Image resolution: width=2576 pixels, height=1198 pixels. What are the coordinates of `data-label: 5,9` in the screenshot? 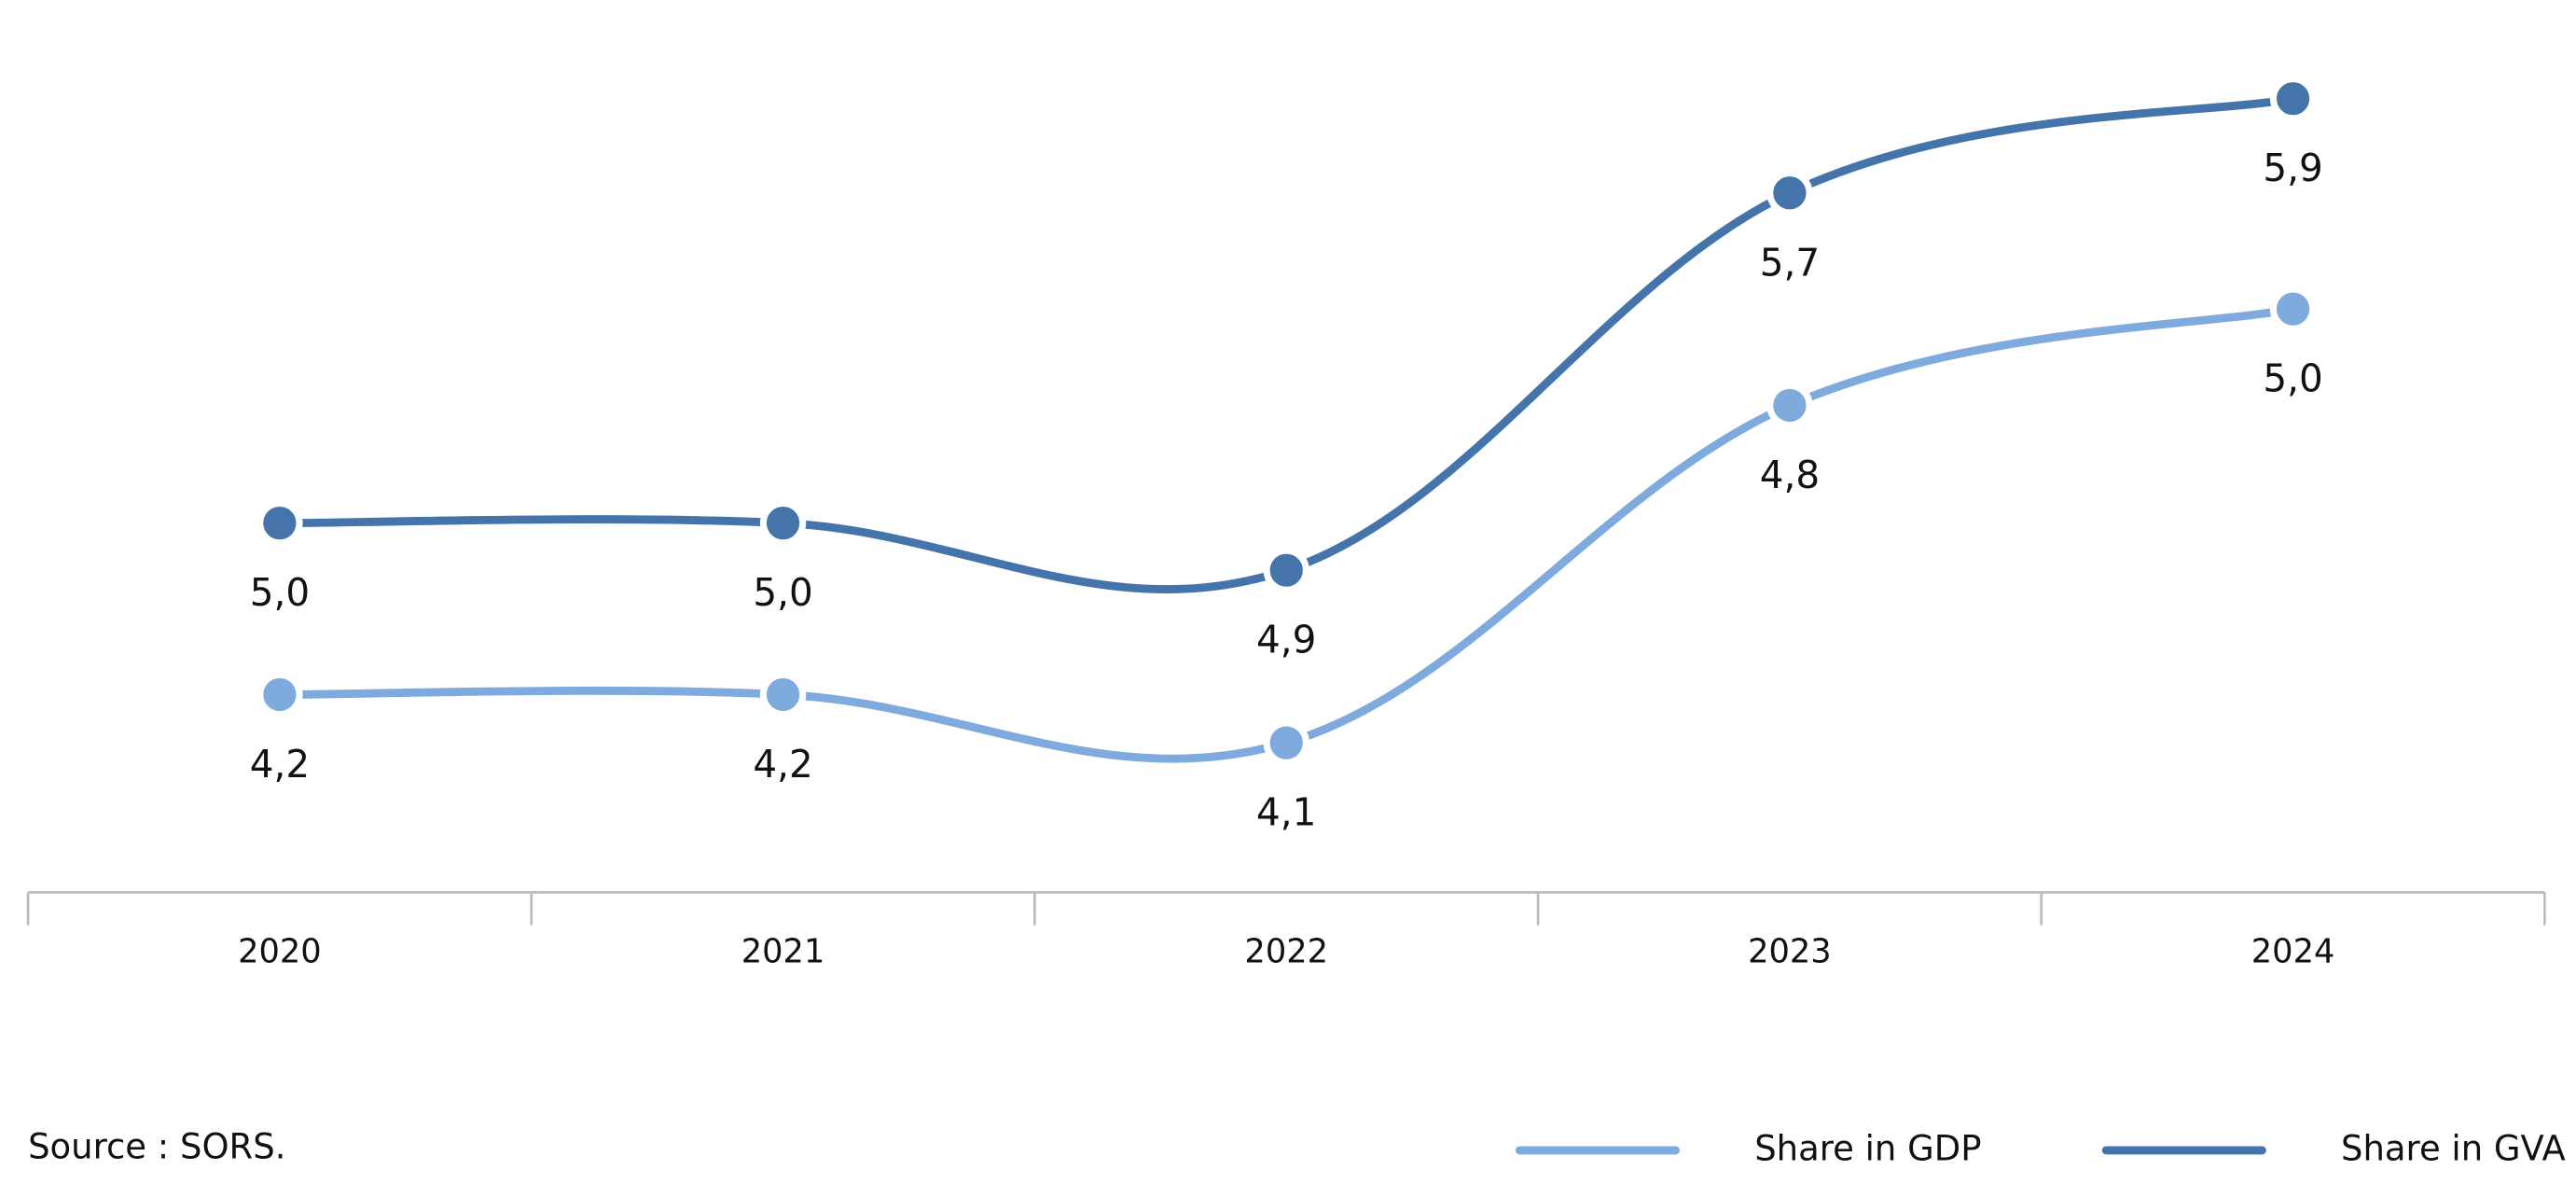 It's located at (2292, 168).